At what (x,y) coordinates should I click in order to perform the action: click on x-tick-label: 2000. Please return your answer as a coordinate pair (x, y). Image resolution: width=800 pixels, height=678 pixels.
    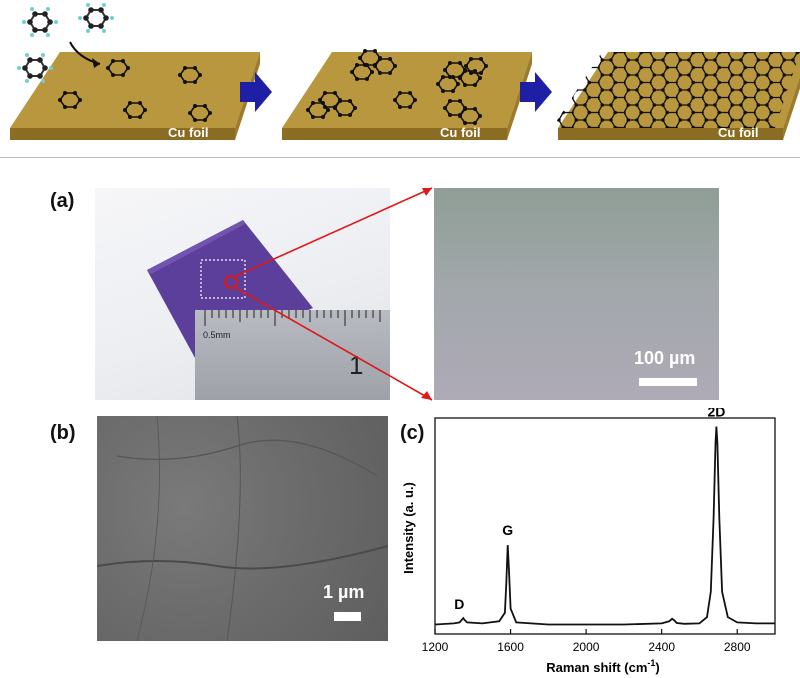
    Looking at the image, I should click on (586, 647).